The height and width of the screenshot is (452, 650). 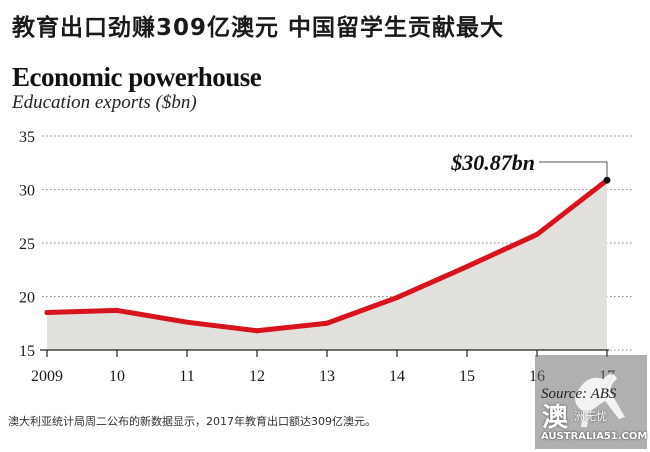 I want to click on watermark-text: 洲无忧, so click(x=590, y=416).